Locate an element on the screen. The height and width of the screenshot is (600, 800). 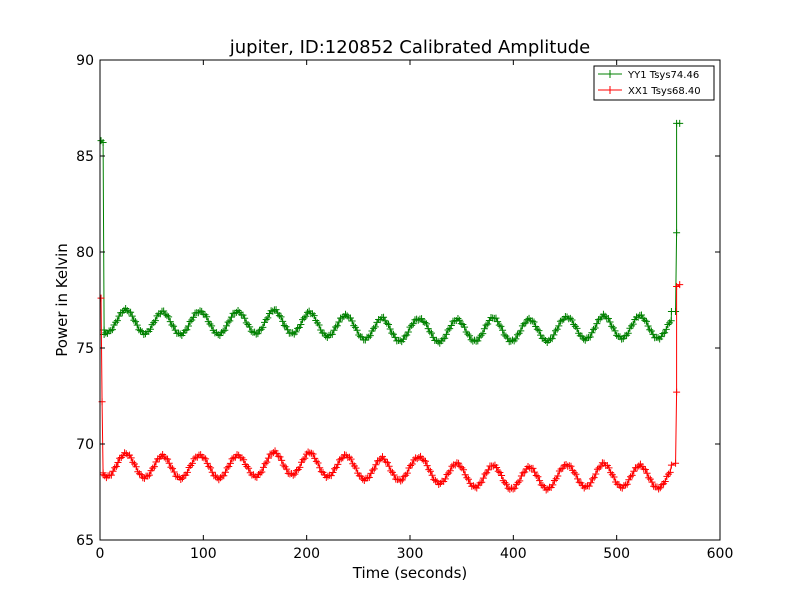
y-tick-label: 70 is located at coordinates (85, 445).